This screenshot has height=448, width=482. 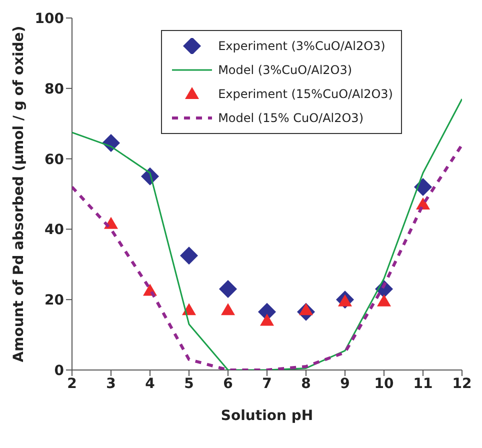 What do you see at coordinates (423, 384) in the screenshot?
I see `x-tick-label: 11` at bounding box center [423, 384].